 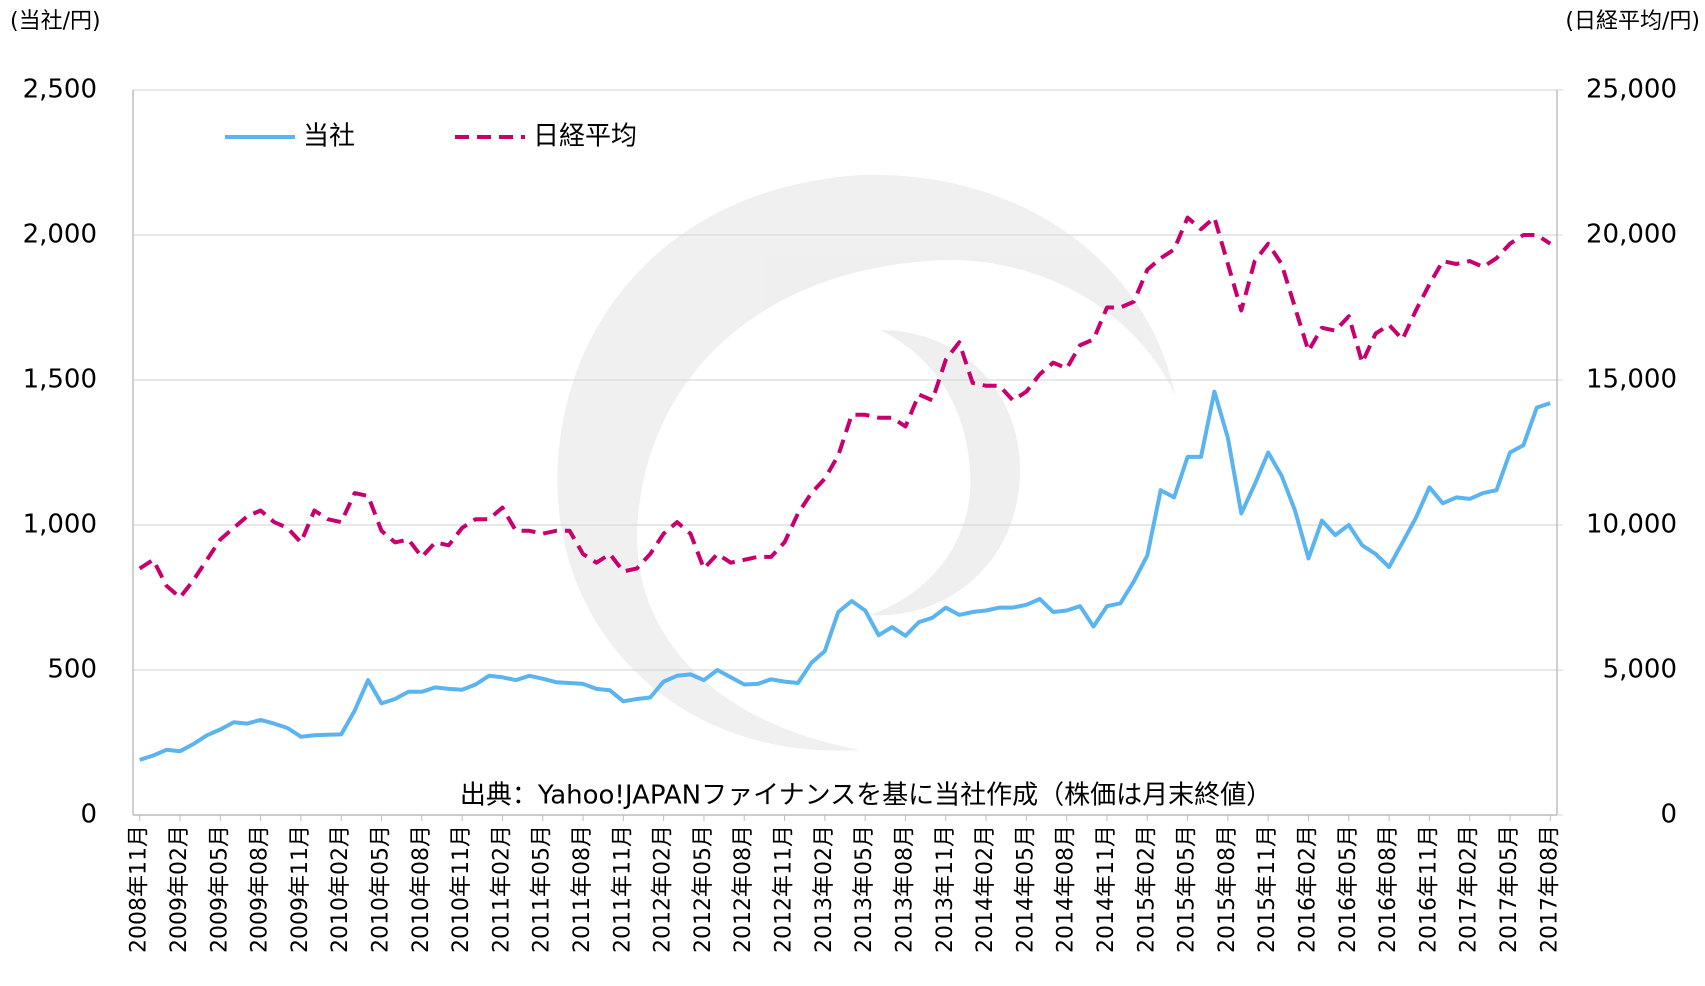 I want to click on x-tick-label: 2017年08月, so click(x=1549, y=889).